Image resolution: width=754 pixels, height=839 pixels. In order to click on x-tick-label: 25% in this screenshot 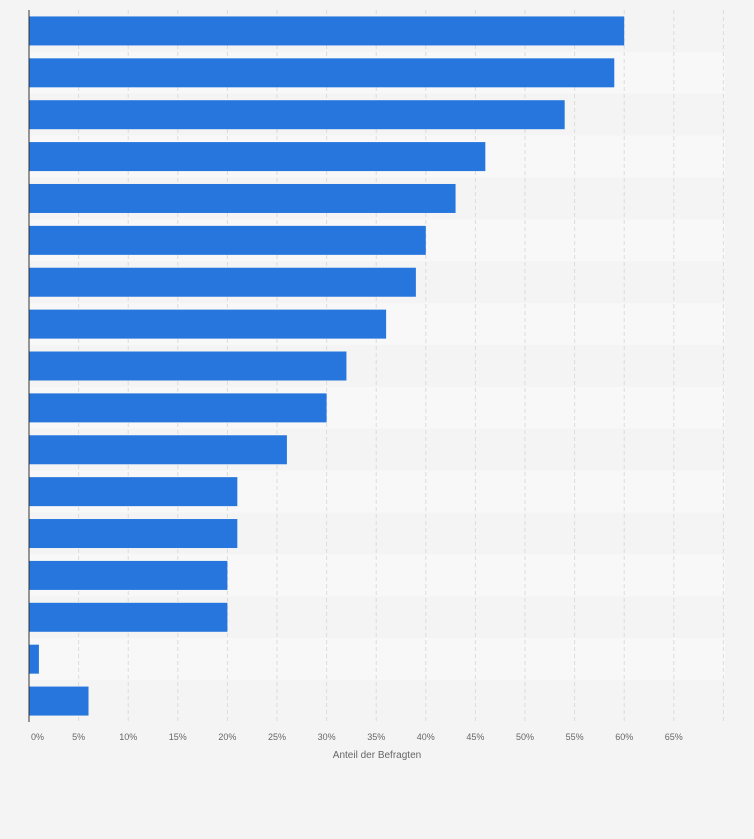, I will do `click(277, 737)`.